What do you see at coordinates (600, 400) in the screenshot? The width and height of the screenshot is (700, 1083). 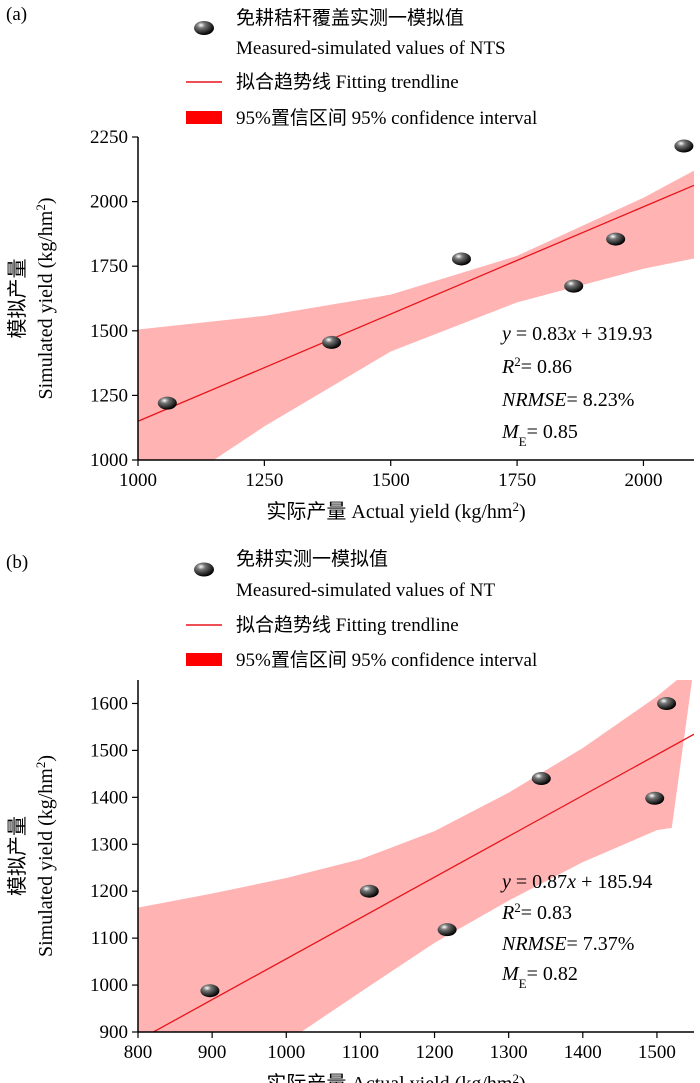 I see `nrmse-value: = 8.23%` at bounding box center [600, 400].